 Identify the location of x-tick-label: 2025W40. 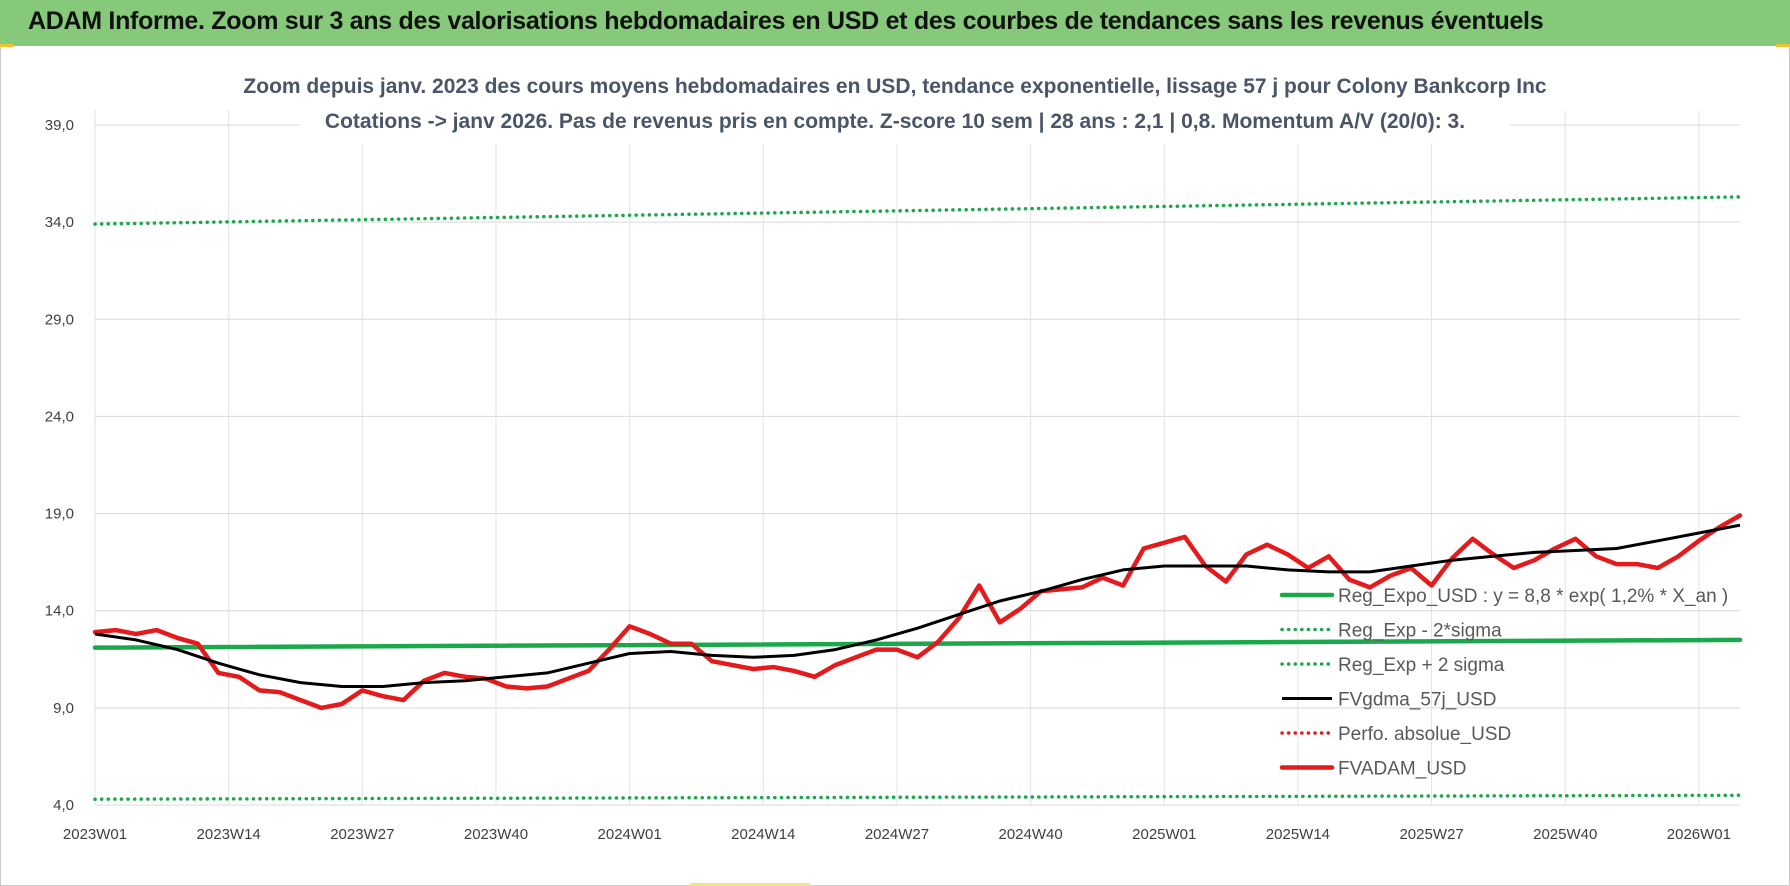
(1565, 834).